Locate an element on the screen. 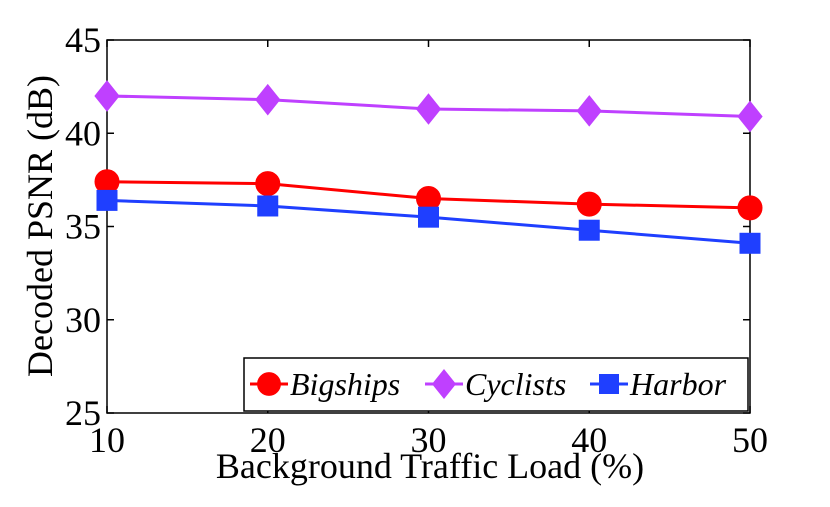 This screenshot has width=830, height=507. y-tick-label-2: 35 is located at coordinates (83, 227).